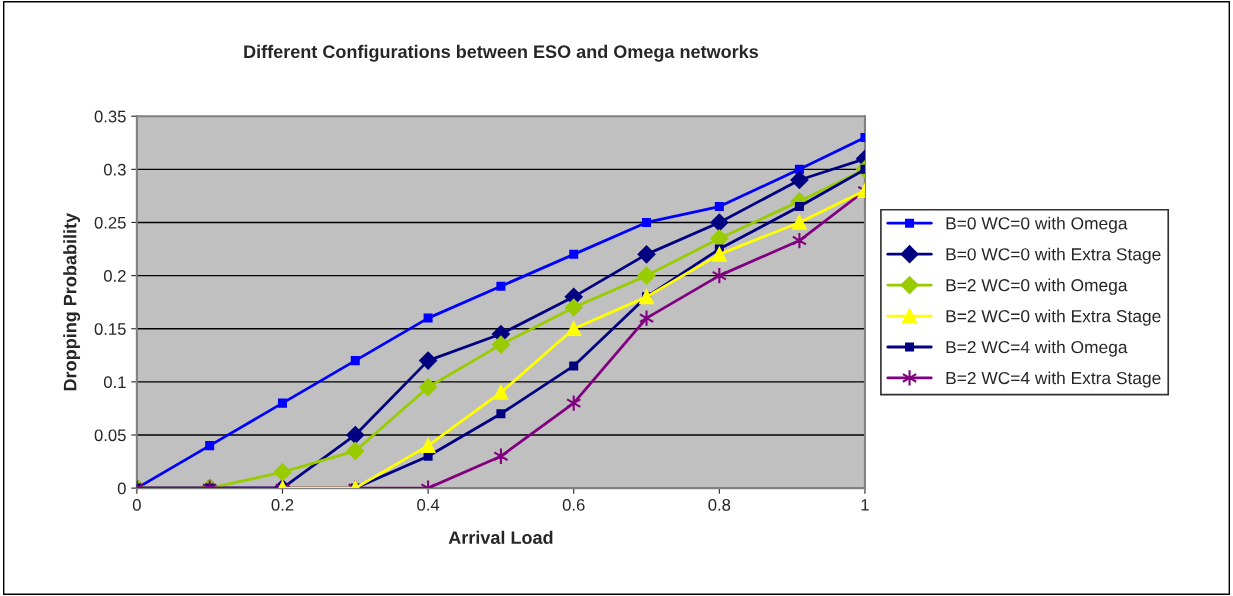  Describe the element at coordinates (719, 504) in the screenshot. I see `x-tick-label: 0.8` at that location.